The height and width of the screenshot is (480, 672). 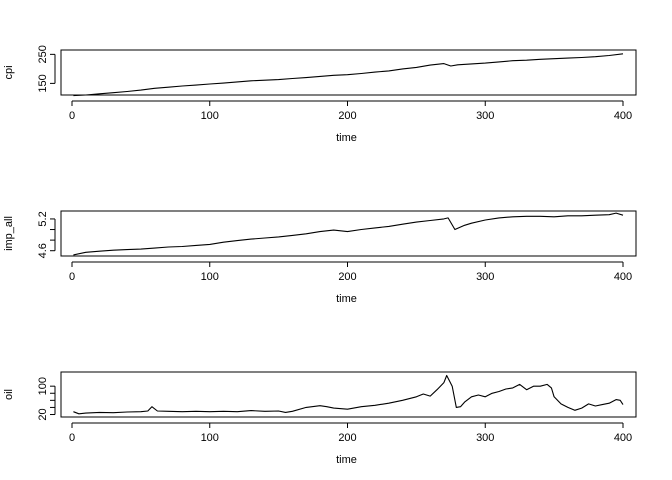 What do you see at coordinates (43, 218) in the screenshot?
I see `y-tick-label: 5.2` at bounding box center [43, 218].